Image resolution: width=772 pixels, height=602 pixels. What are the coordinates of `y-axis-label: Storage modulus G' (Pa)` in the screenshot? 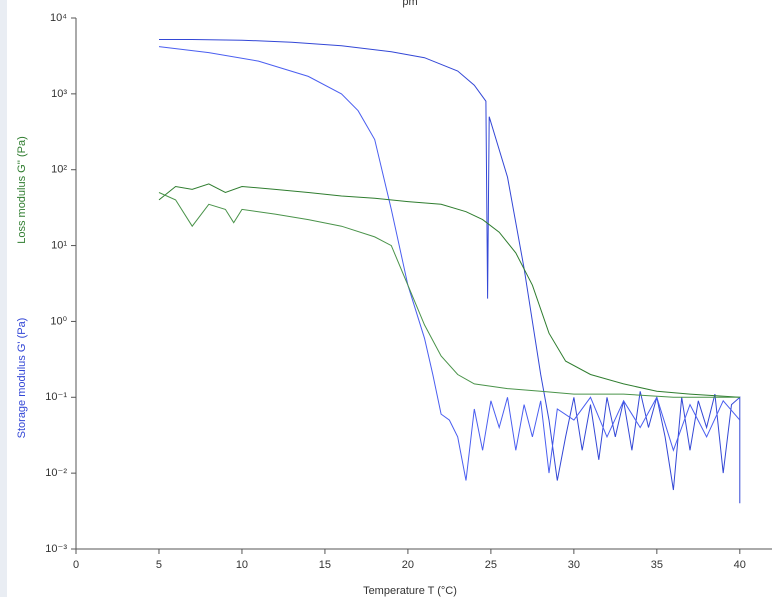 It's located at (22, 378).